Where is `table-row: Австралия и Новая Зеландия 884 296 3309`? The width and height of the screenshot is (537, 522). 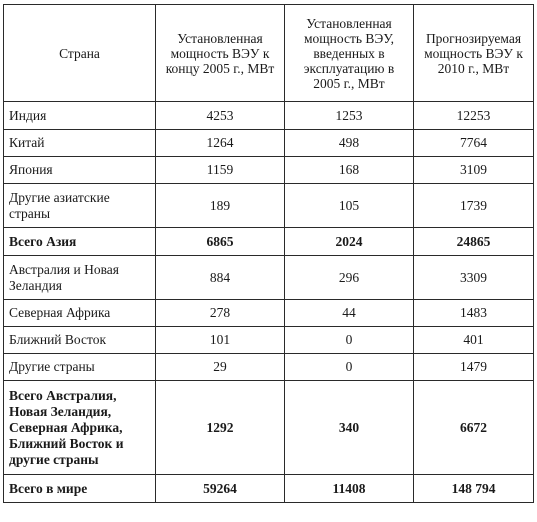
table-row: Австралия и Новая Зеландия 884 296 3309 is located at coordinates (268, 277).